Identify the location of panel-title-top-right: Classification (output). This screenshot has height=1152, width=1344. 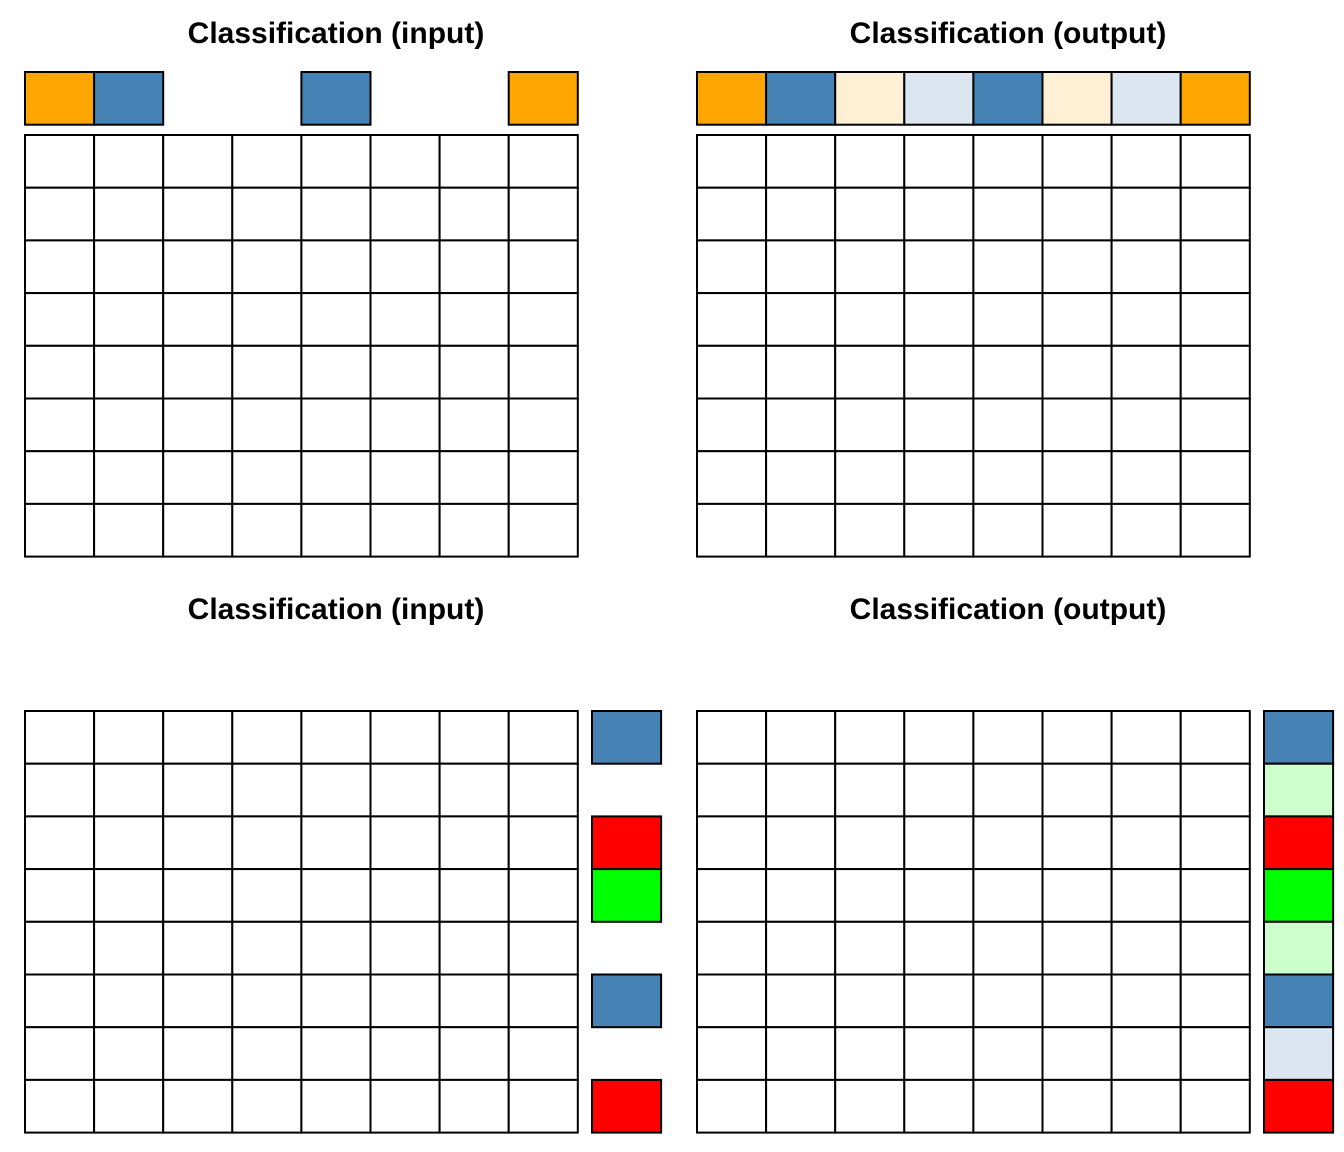
(1008, 33).